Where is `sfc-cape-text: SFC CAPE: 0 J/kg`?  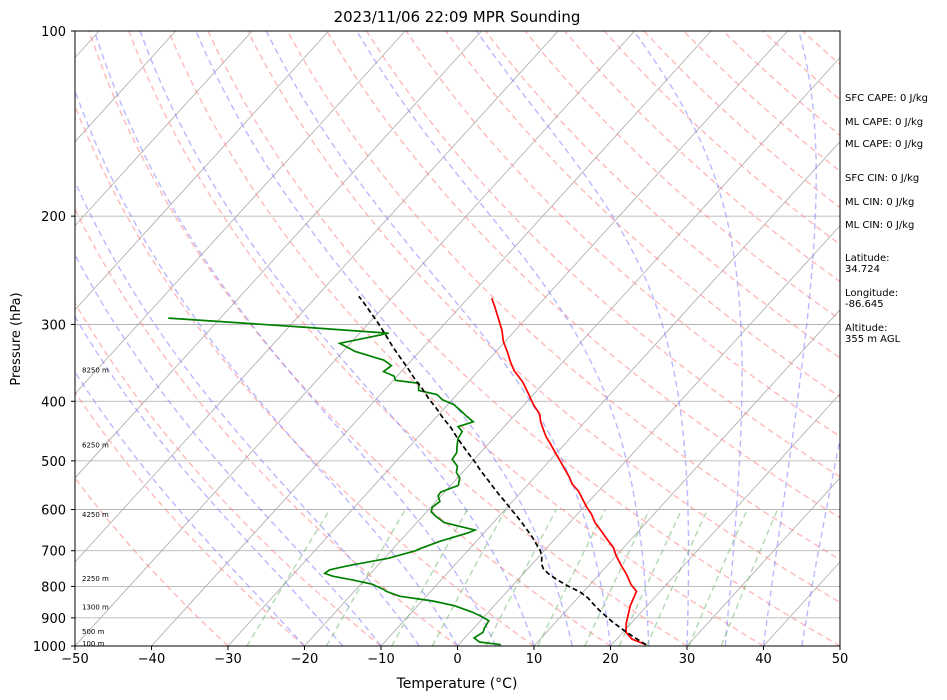
sfc-cape-text: SFC CAPE: 0 J/kg is located at coordinates (886, 98).